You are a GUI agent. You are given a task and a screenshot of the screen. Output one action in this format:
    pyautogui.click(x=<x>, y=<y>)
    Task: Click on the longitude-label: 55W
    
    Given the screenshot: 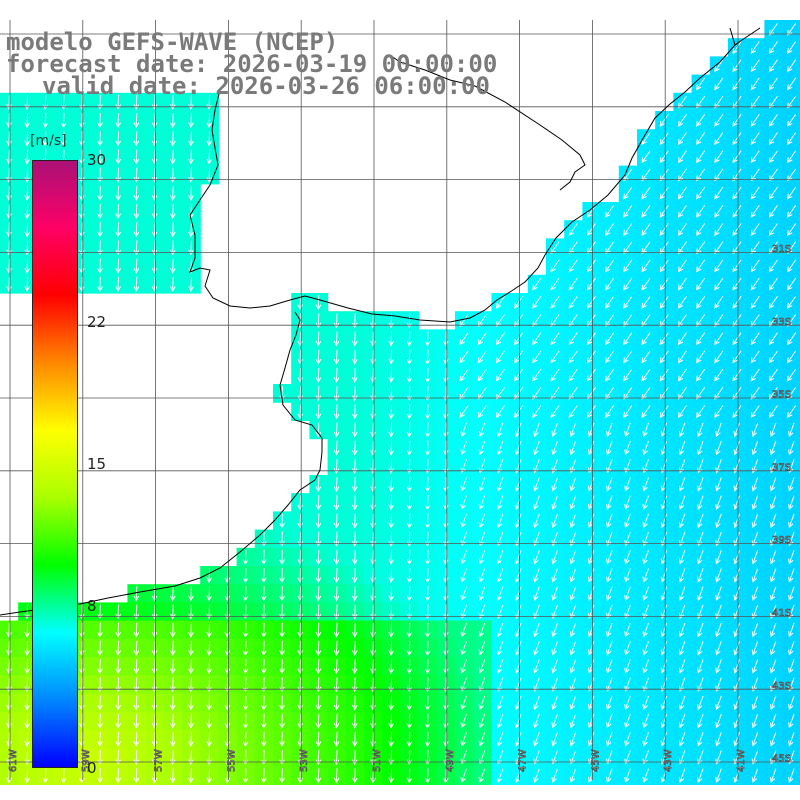 What is the action you would take?
    pyautogui.click(x=231, y=760)
    